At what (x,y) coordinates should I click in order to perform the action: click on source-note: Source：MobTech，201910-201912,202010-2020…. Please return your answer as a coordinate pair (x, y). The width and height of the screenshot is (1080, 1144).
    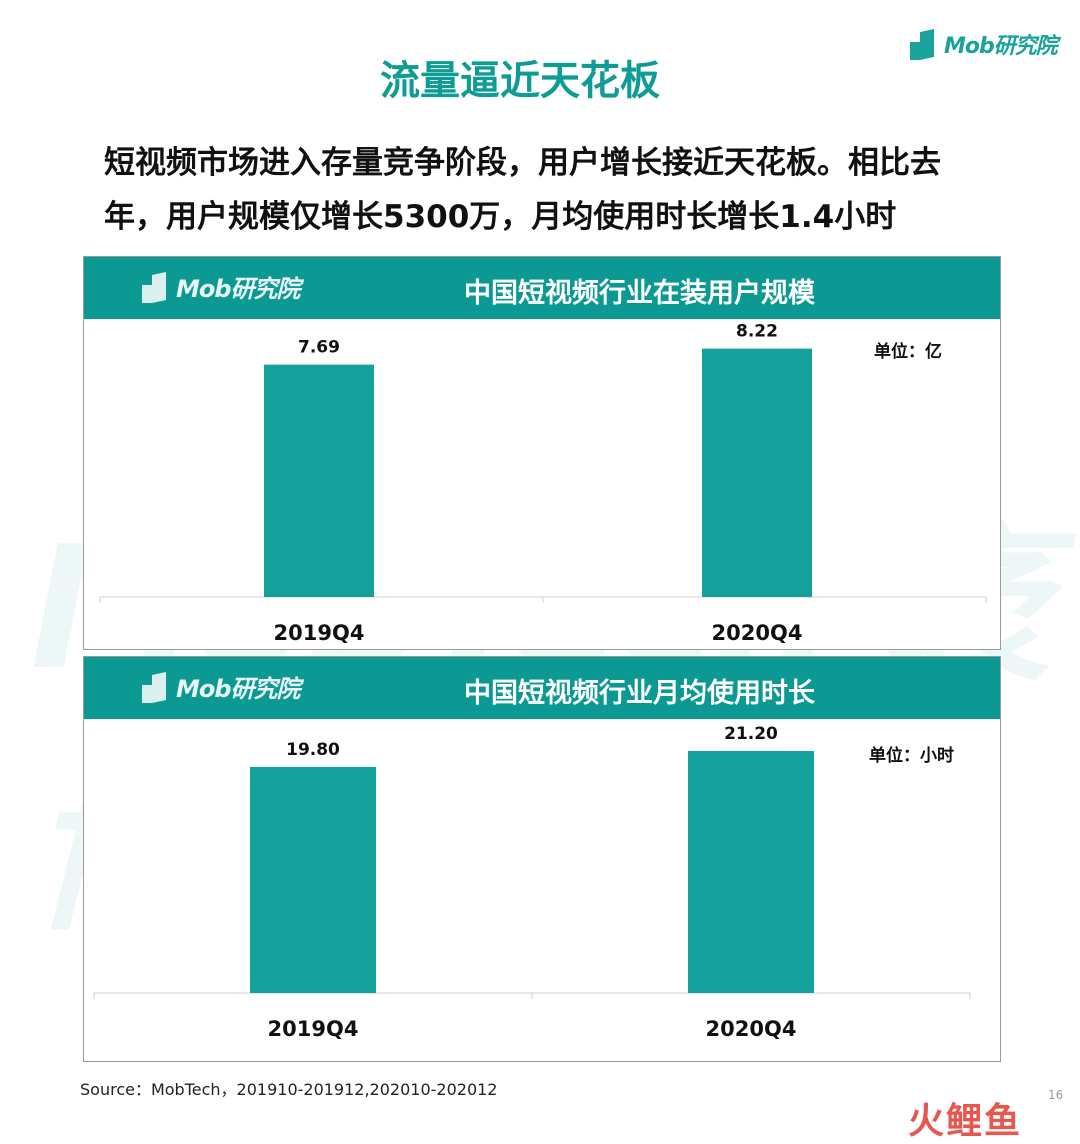
    Looking at the image, I should click on (289, 1089).